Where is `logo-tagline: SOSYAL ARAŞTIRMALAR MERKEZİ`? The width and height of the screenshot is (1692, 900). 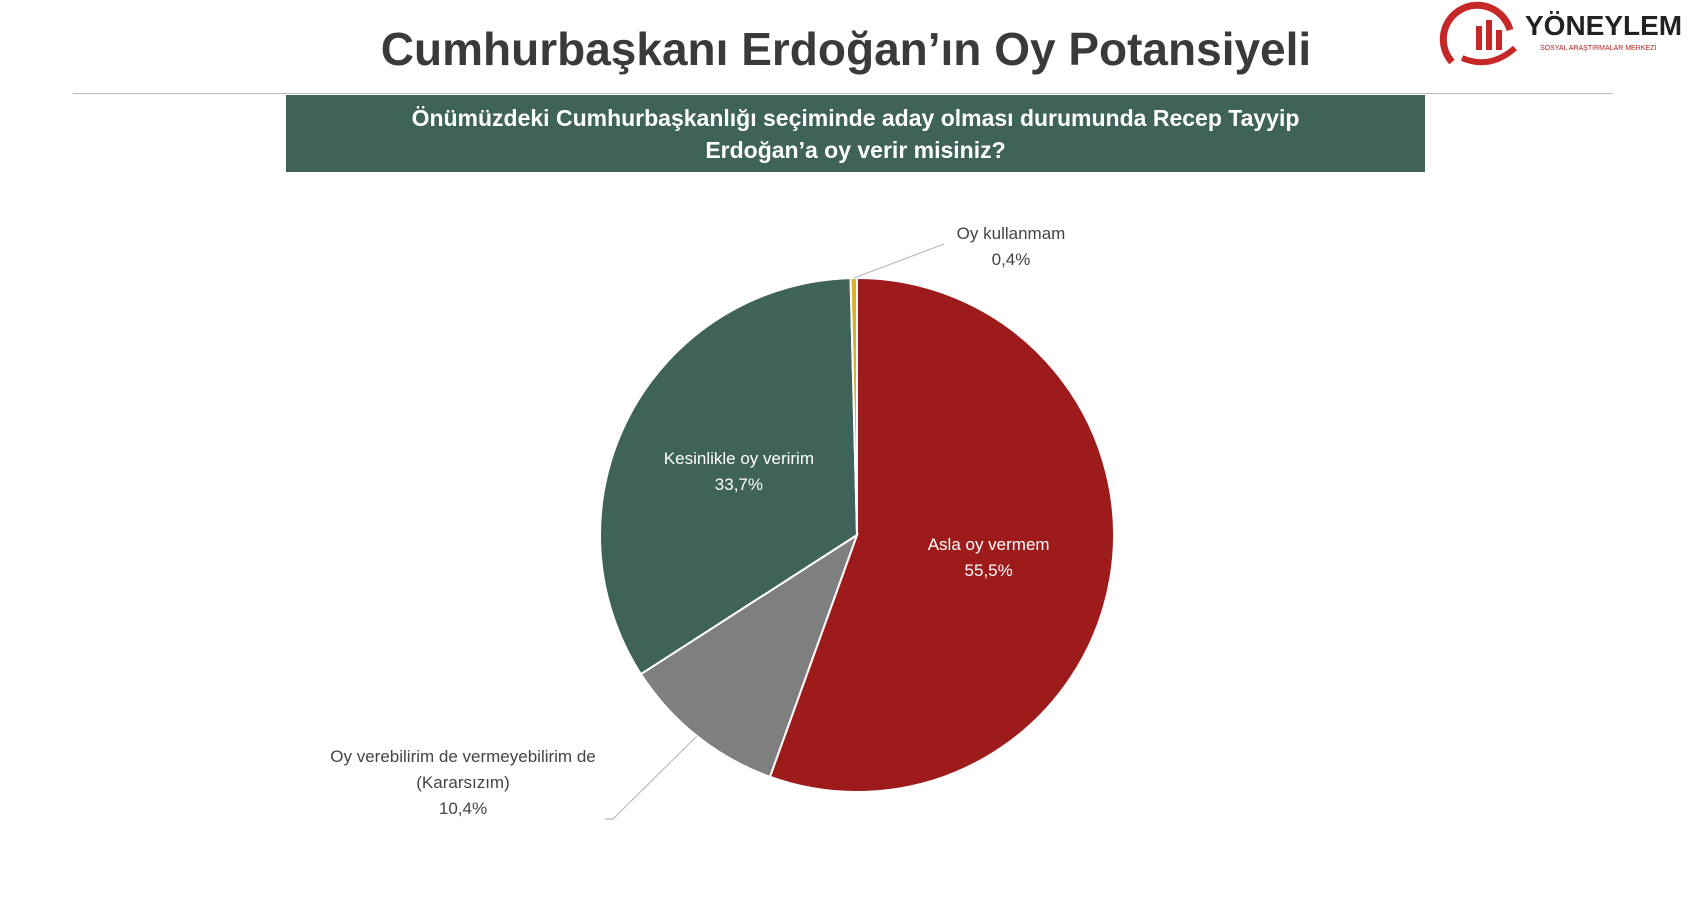
logo-tagline: SOSYAL ARAŞTIRMALAR MERKEZİ is located at coordinates (1598, 48).